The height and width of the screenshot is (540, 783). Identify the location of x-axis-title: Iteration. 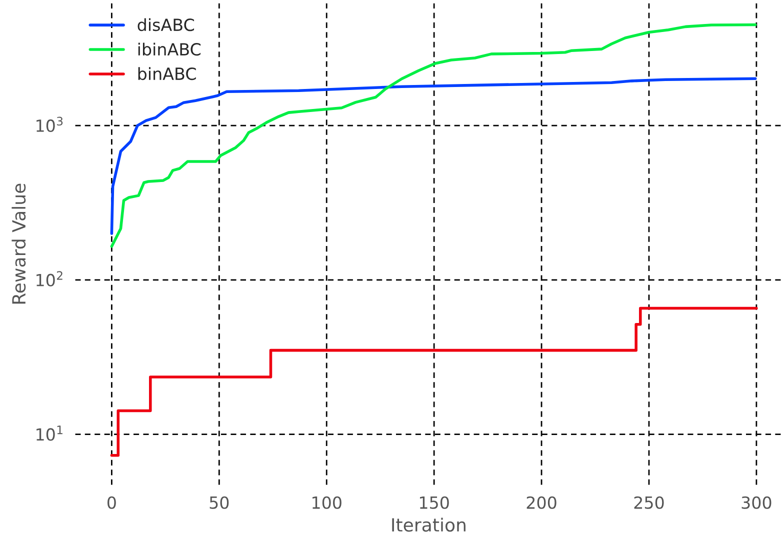
(429, 525).